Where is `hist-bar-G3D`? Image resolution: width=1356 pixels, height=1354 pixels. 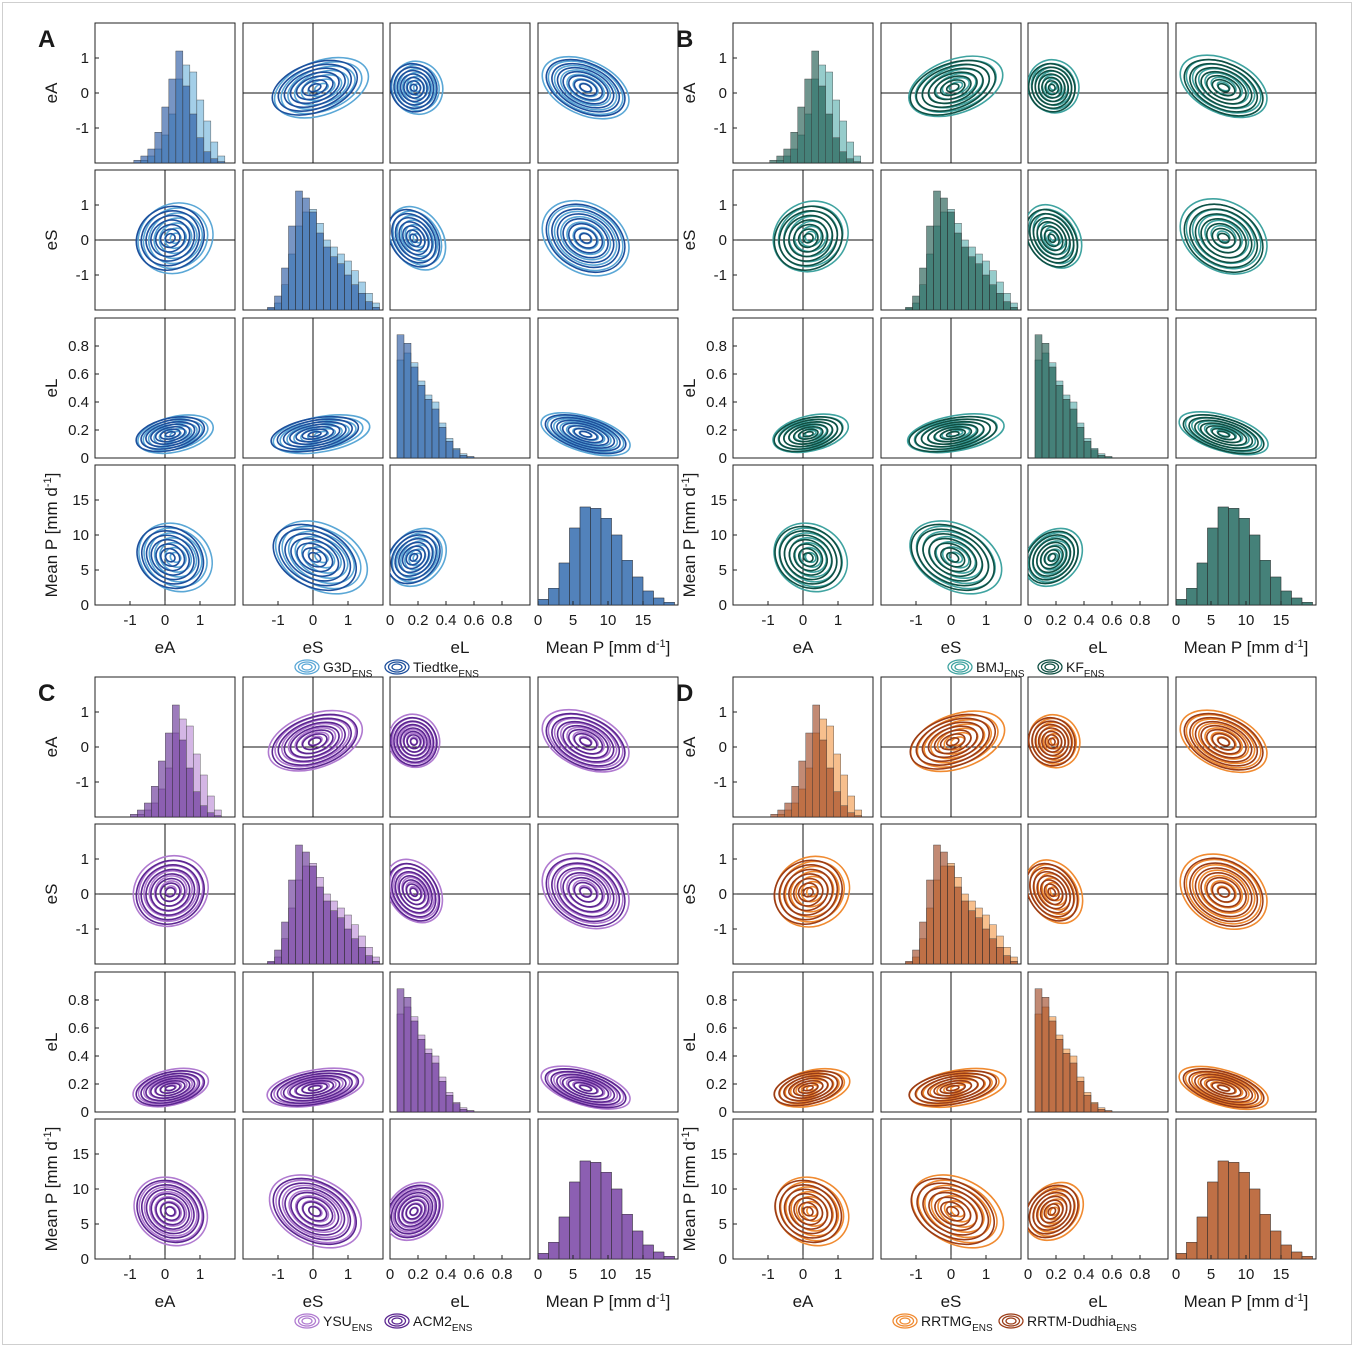 hist-bar-G3D is located at coordinates (214, 152).